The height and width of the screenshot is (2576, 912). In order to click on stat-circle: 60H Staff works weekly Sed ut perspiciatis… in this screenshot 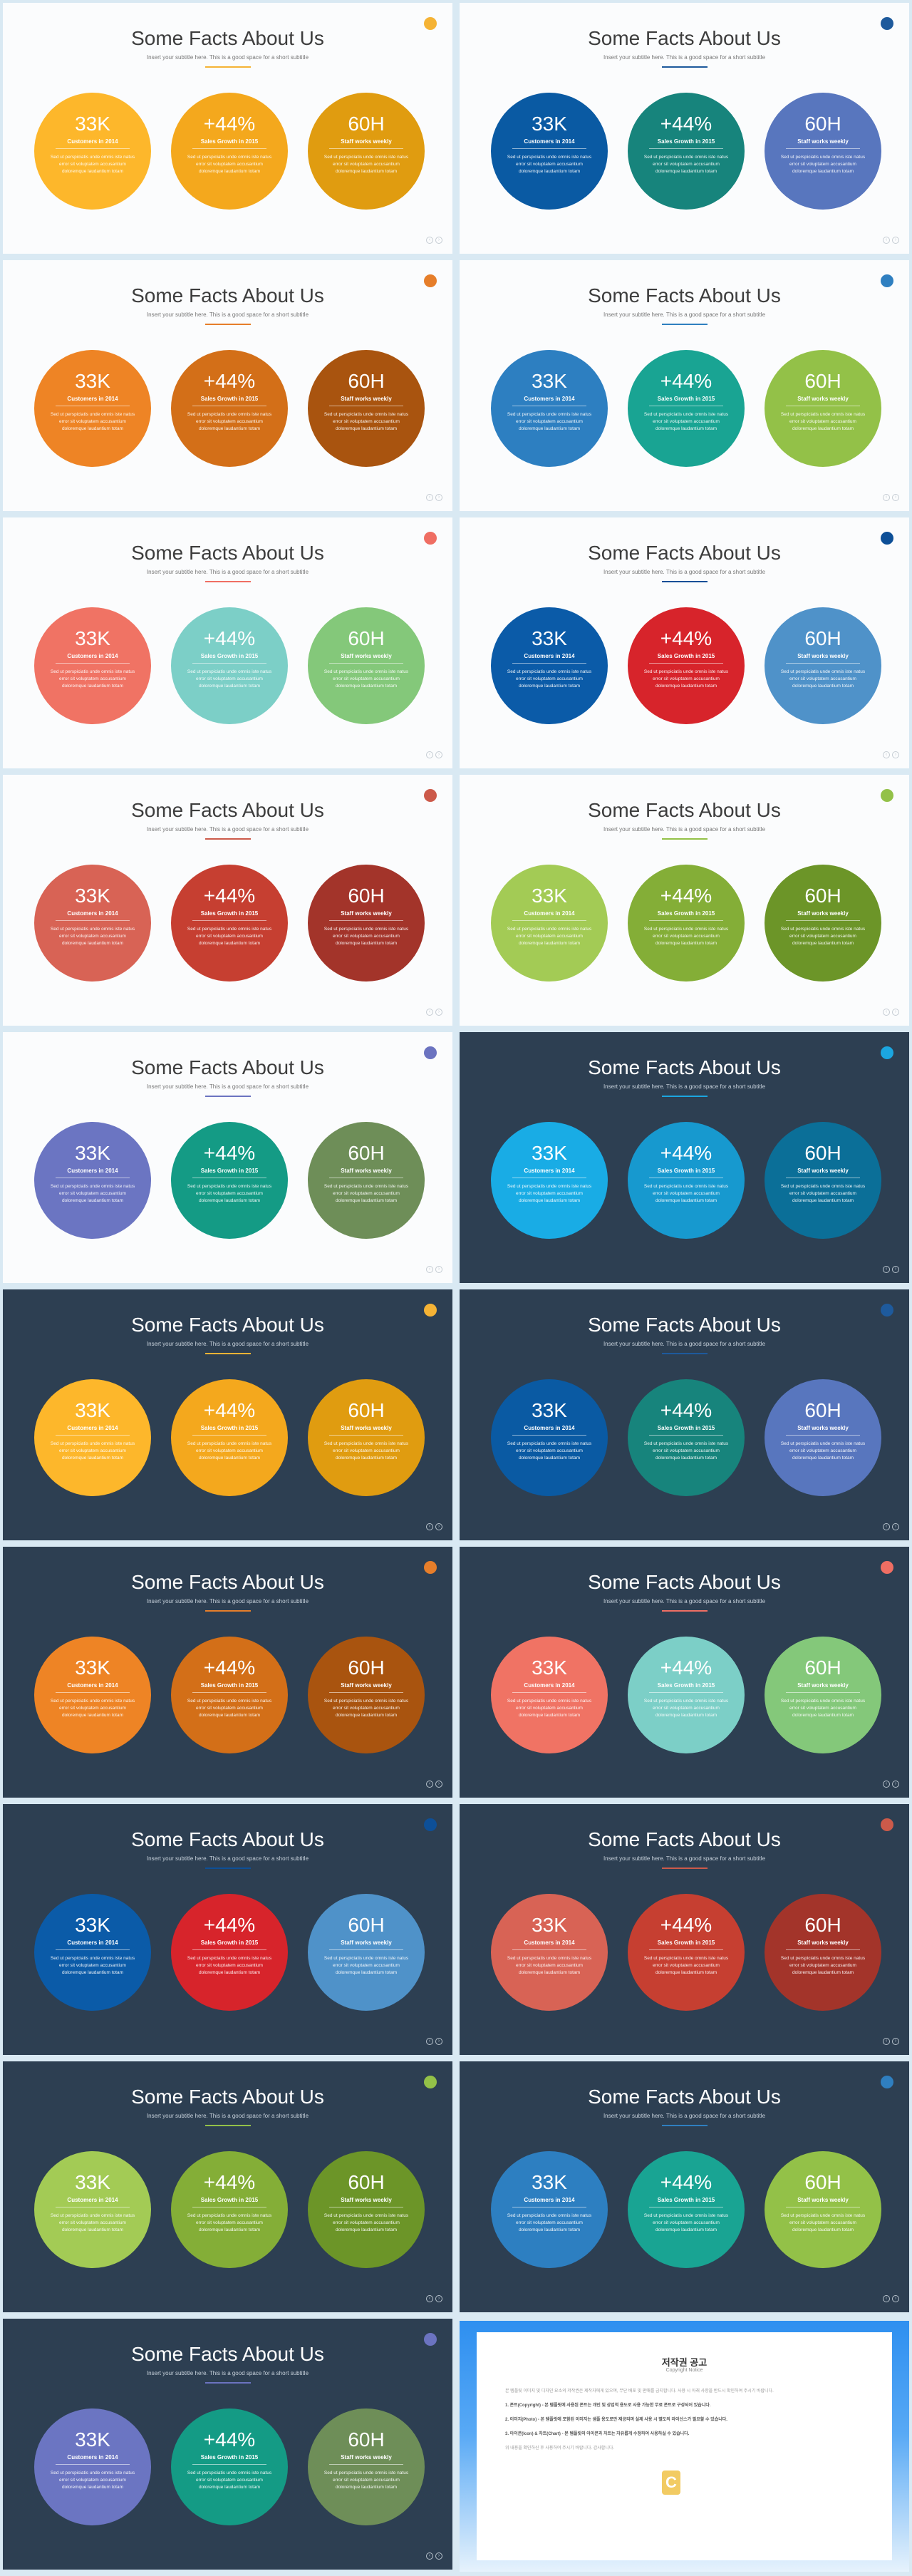, I will do `click(823, 2209)`.